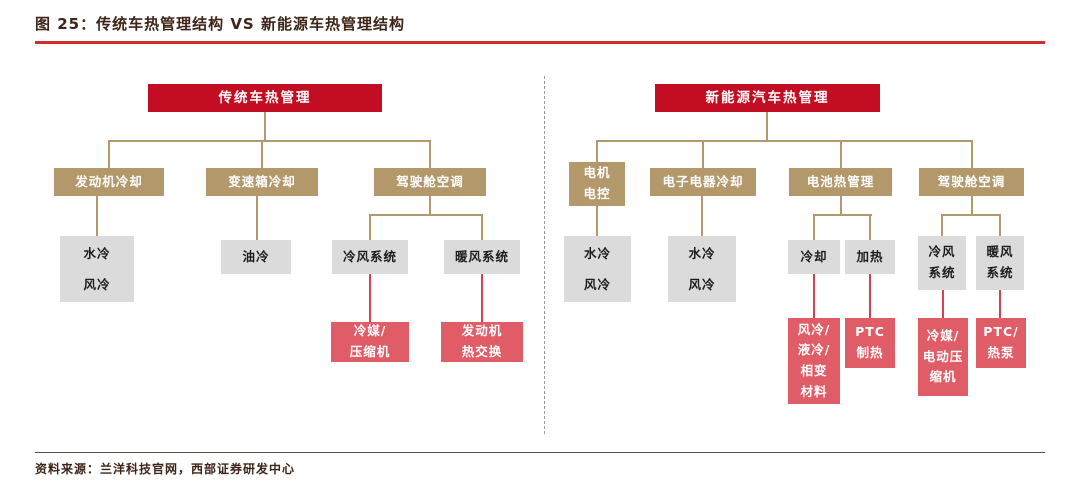 This screenshot has width=1080, height=491. What do you see at coordinates (220, 24) in the screenshot?
I see `figure-title: 图 25：传统车热管理结构 VS 新能源车热管理结构` at bounding box center [220, 24].